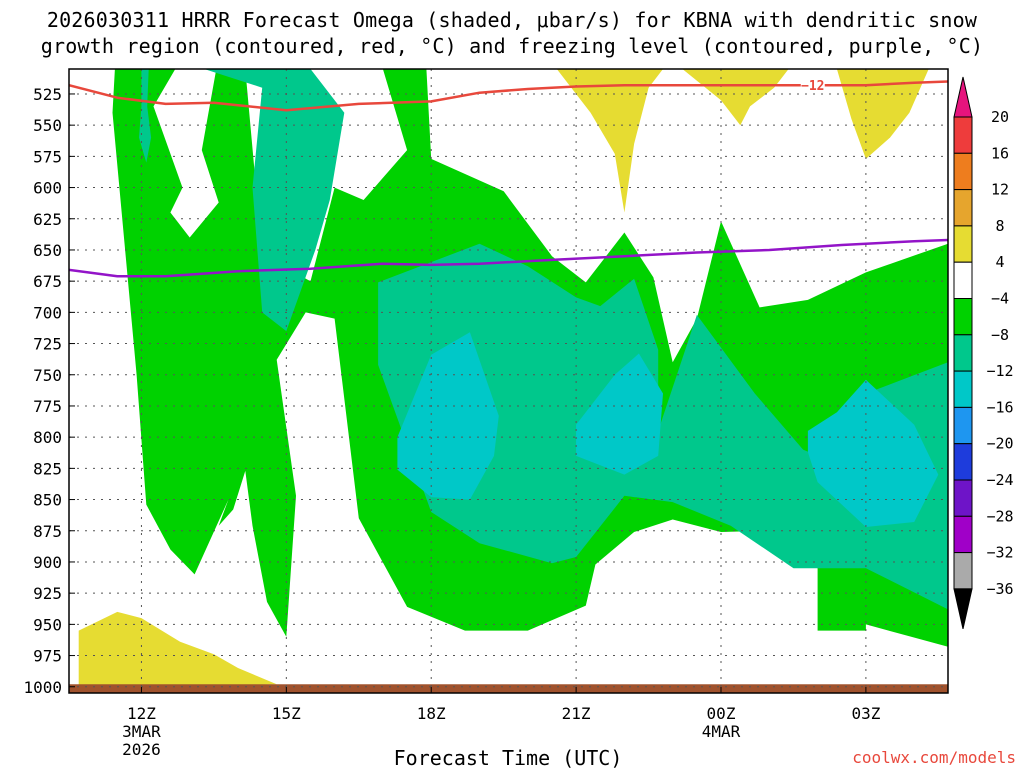  What do you see at coordinates (47, 375) in the screenshot?
I see `y-tick-label: 750` at bounding box center [47, 375].